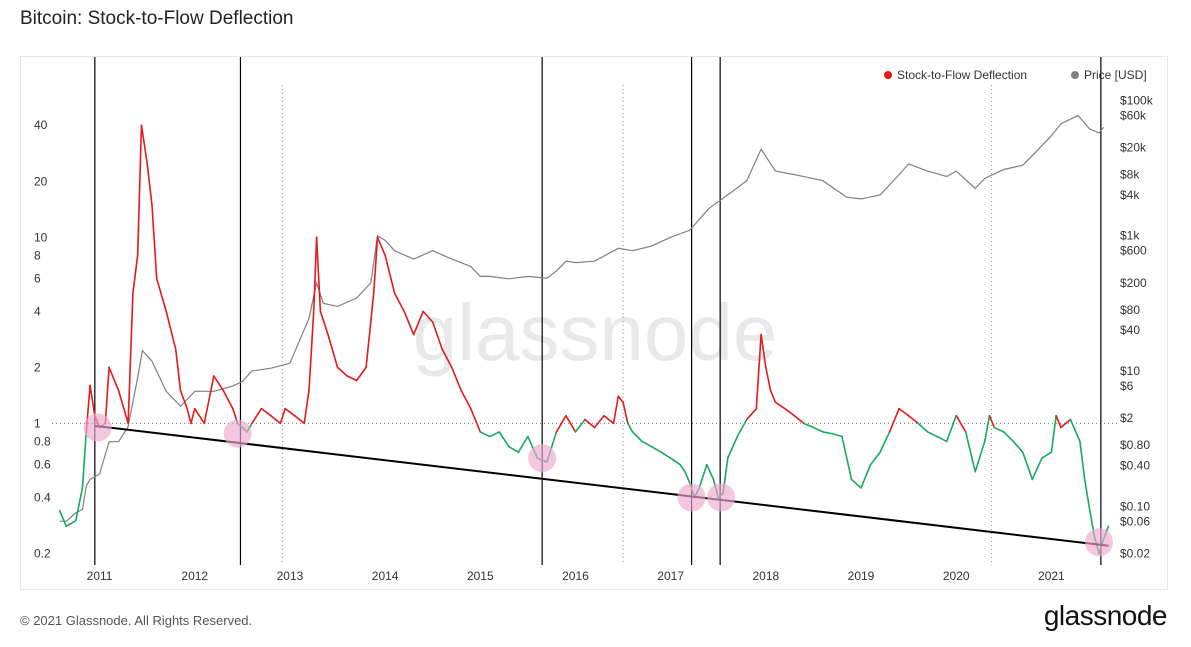 The height and width of the screenshot is (647, 1191). Describe the element at coordinates (37, 367) in the screenshot. I see `y-left-tick-label: 2` at that location.